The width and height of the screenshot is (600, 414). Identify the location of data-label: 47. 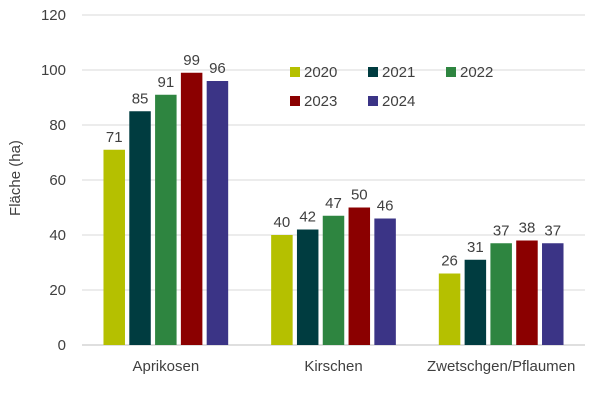
(333, 203).